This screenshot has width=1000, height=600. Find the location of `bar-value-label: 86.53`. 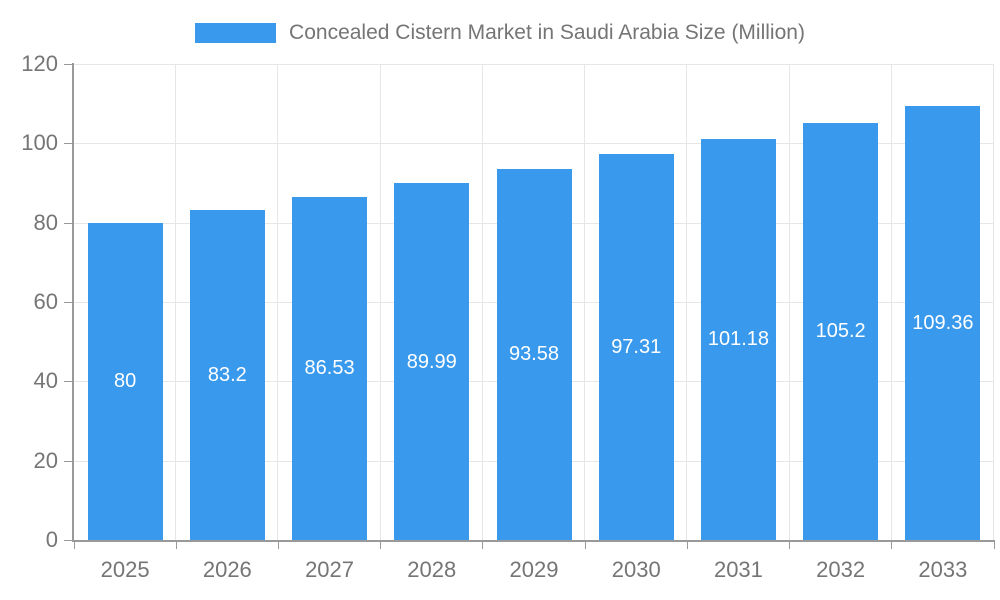

bar-value-label: 86.53 is located at coordinates (329, 368).